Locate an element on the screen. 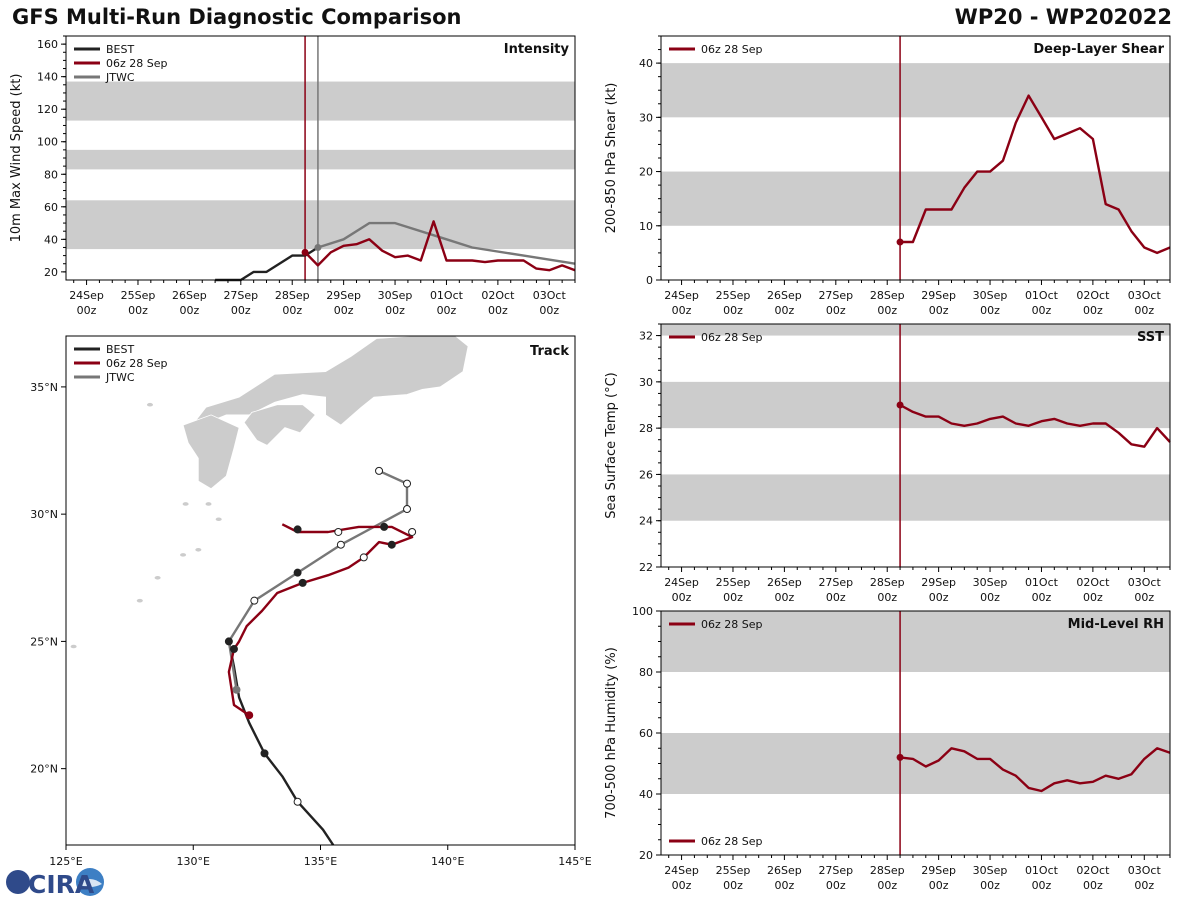 Image resolution: width=1200 pixels, height=900 pixels. y-axis-label: 200-850 hPa Shear (kt) is located at coordinates (611, 158).